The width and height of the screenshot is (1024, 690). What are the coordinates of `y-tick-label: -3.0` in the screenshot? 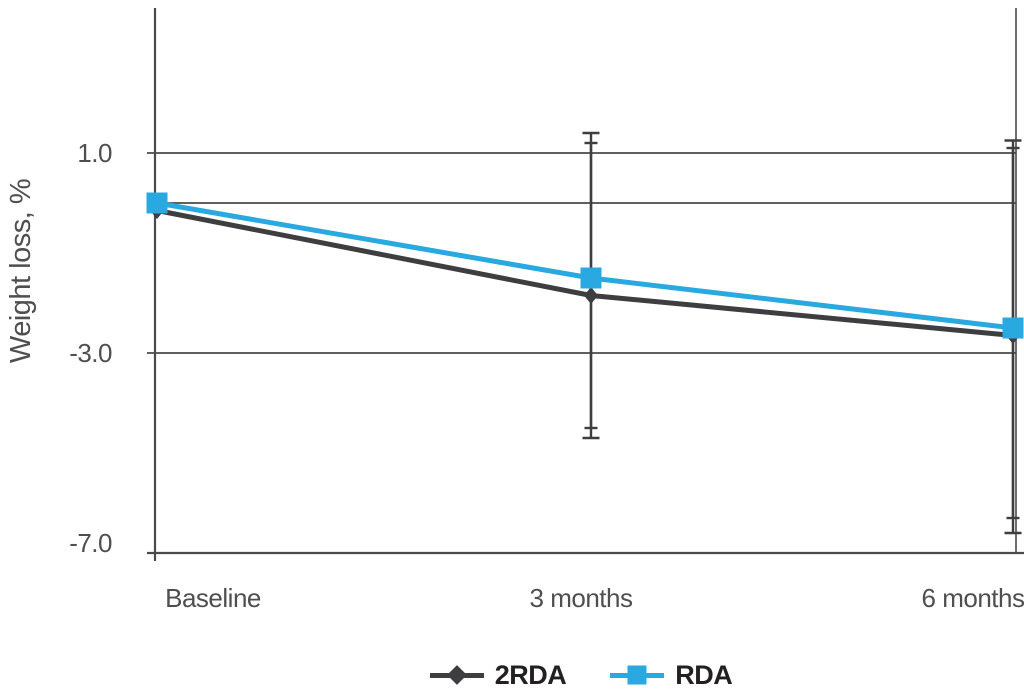 It's located at (90, 353).